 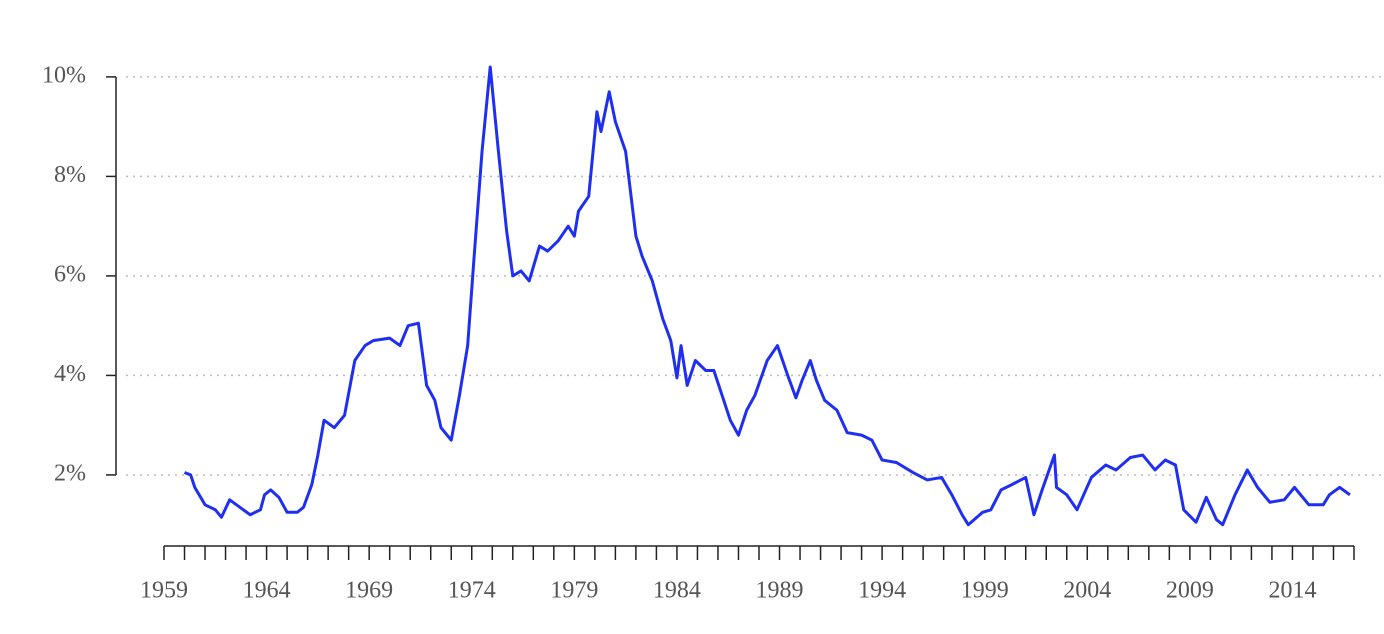 I want to click on x-tick-label: 2004, so click(x=1087, y=591).